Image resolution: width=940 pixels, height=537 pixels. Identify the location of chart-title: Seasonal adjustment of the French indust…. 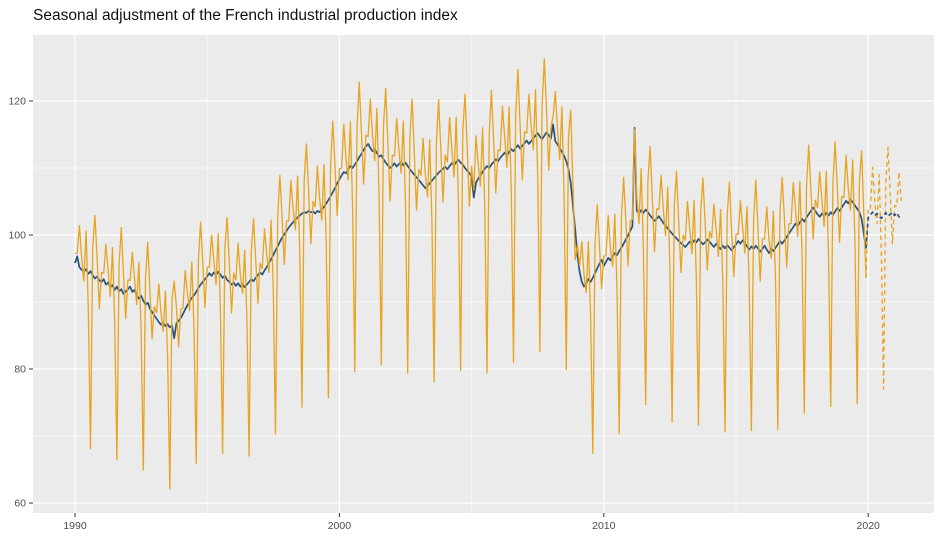
(245, 15).